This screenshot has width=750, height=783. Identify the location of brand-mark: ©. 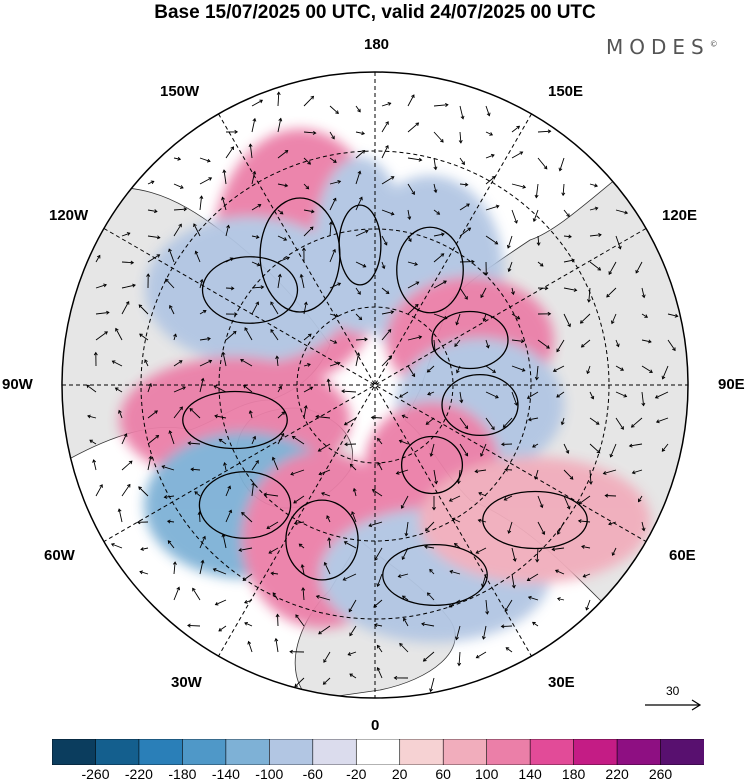
(713, 44).